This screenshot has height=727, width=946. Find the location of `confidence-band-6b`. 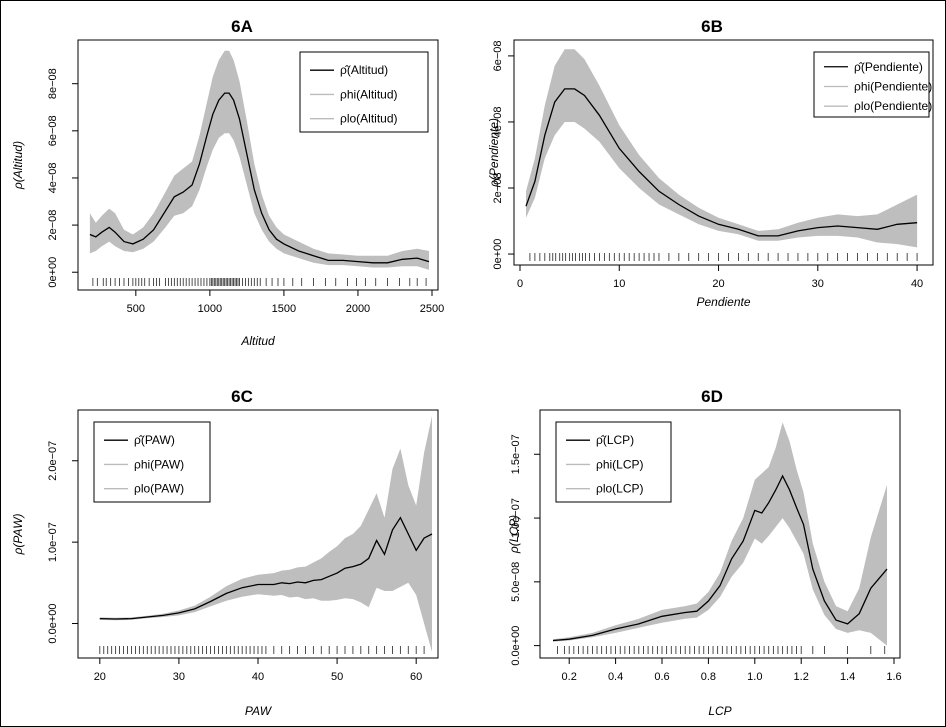

confidence-band-6b is located at coordinates (722, 148).